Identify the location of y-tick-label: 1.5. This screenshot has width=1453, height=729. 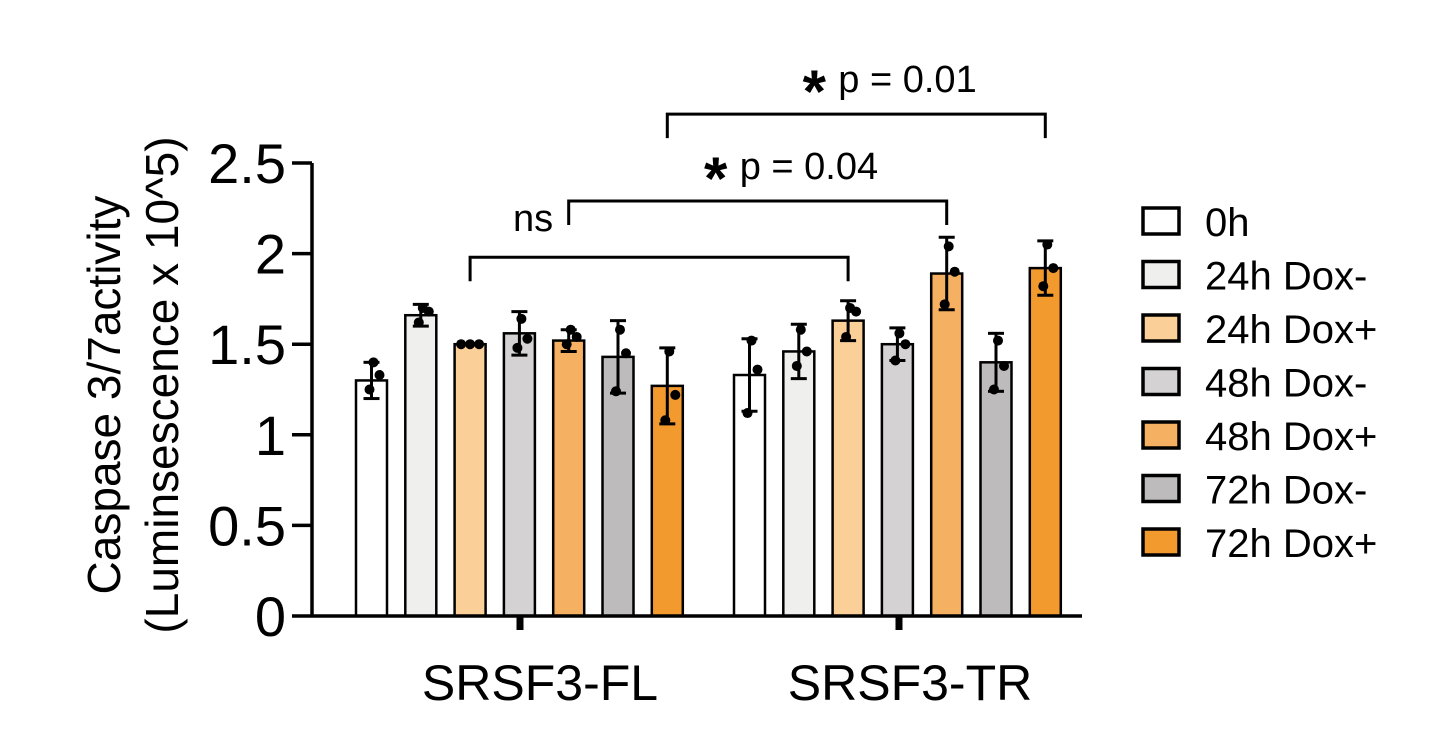
(247, 344).